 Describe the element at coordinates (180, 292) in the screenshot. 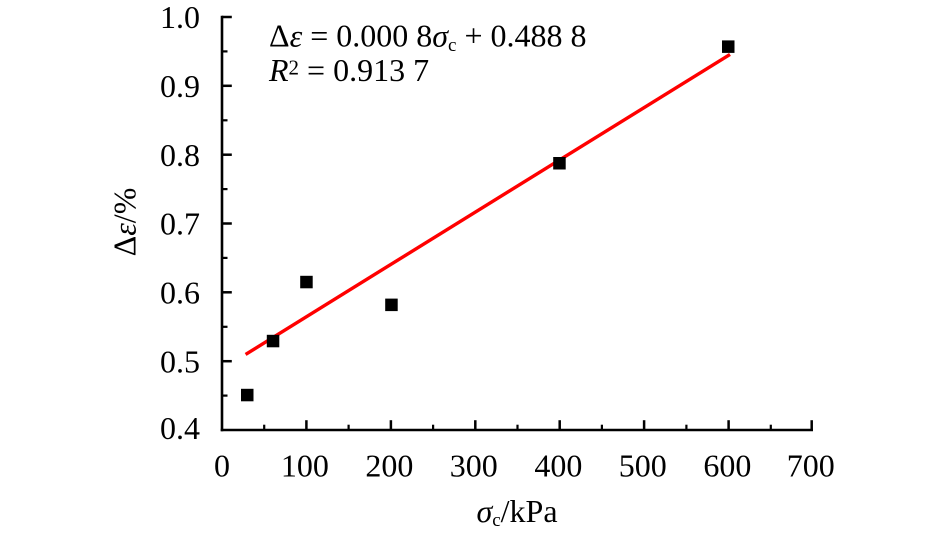

I see `svg-text: 0.6` at that location.